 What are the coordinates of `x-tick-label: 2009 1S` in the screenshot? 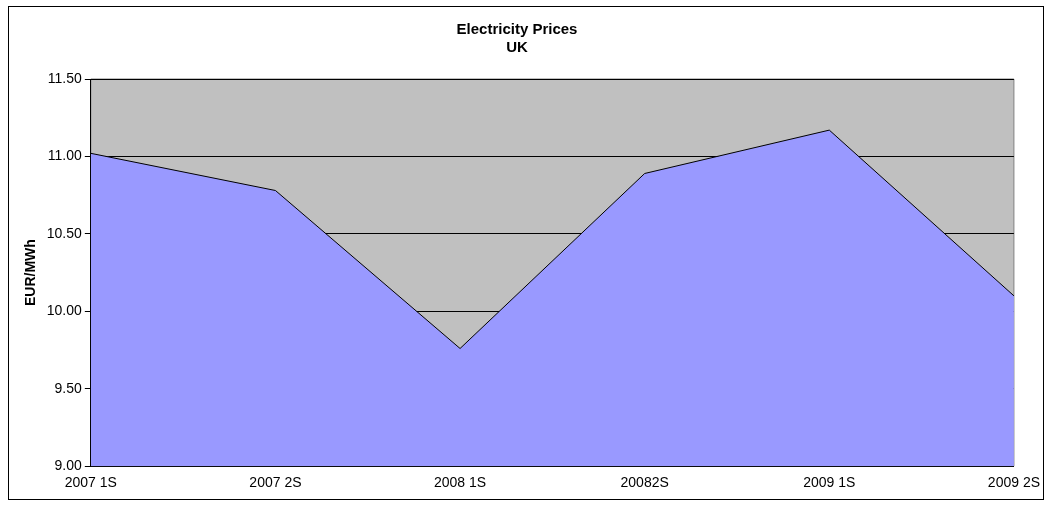 It's located at (829, 482).